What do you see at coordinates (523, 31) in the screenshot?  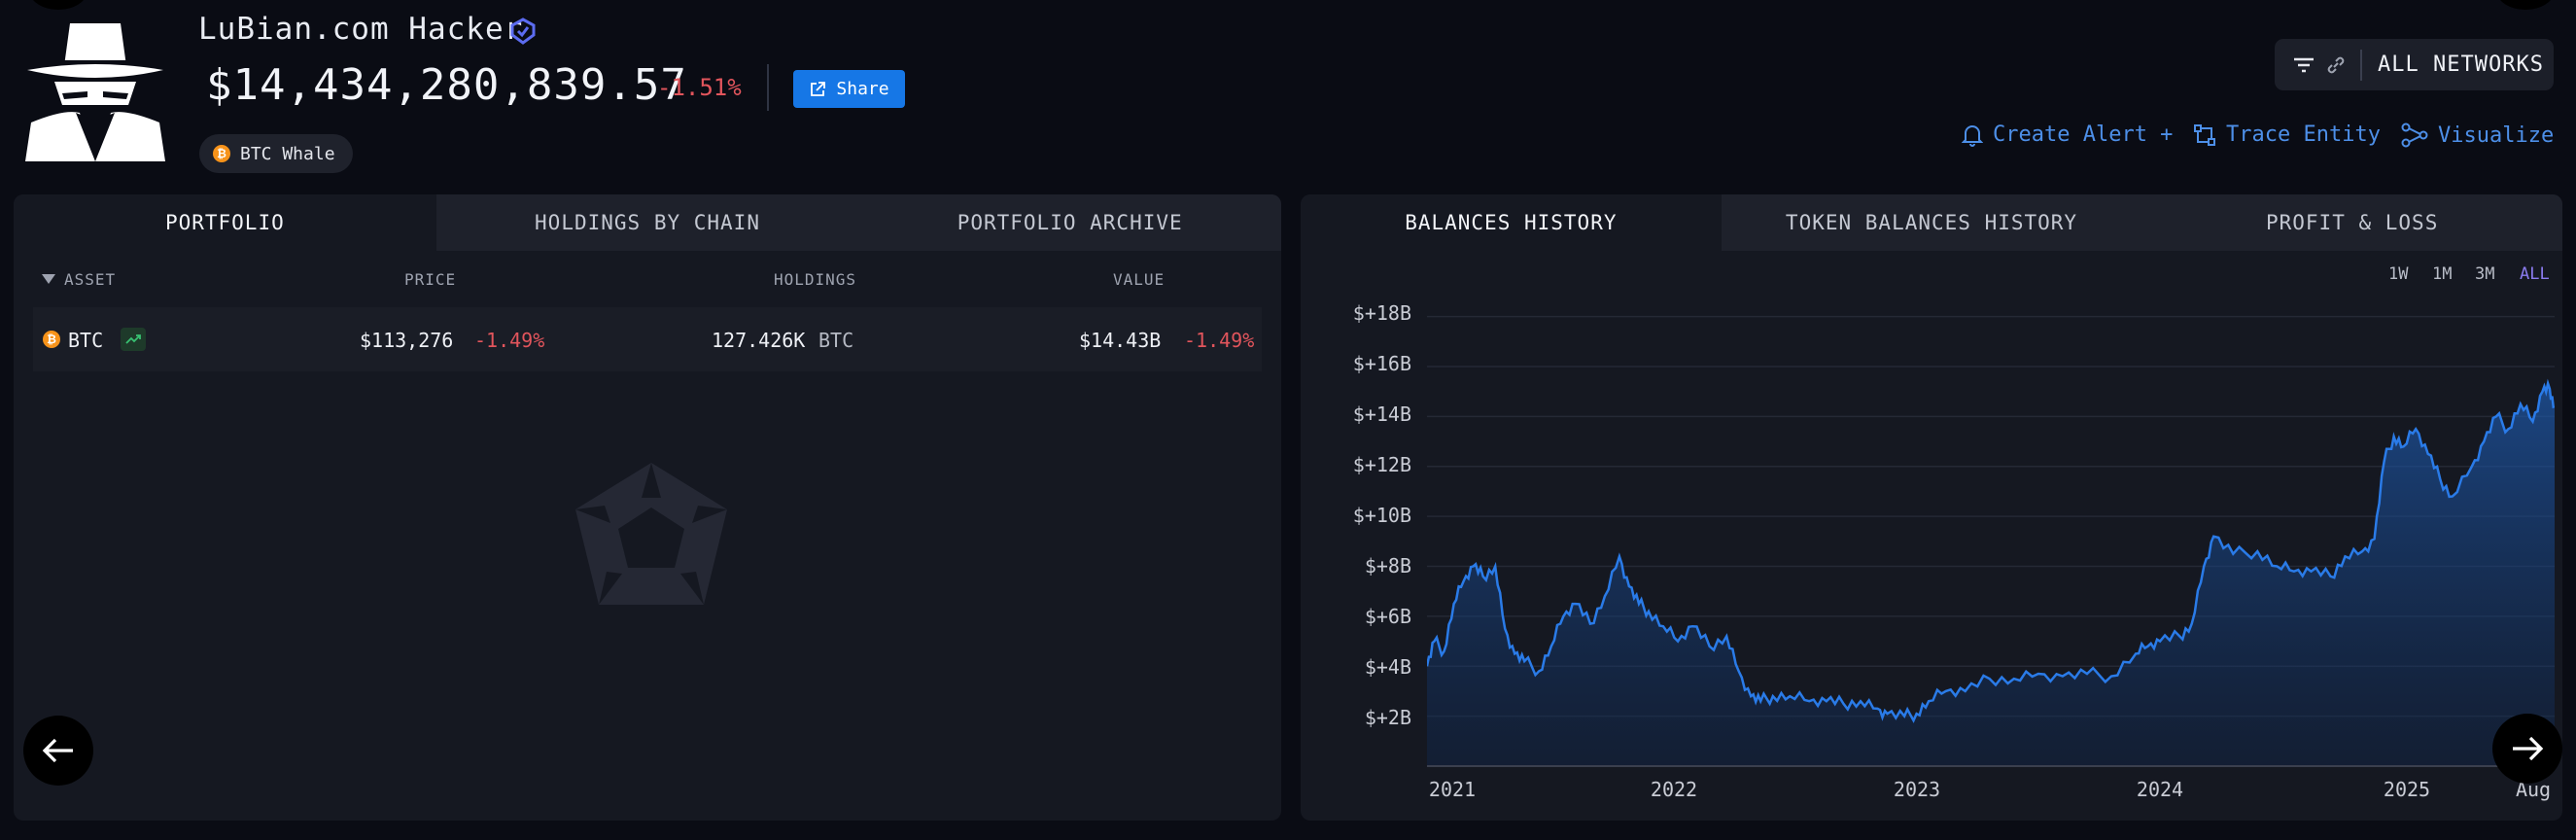 I see `verified-badge-icon` at bounding box center [523, 31].